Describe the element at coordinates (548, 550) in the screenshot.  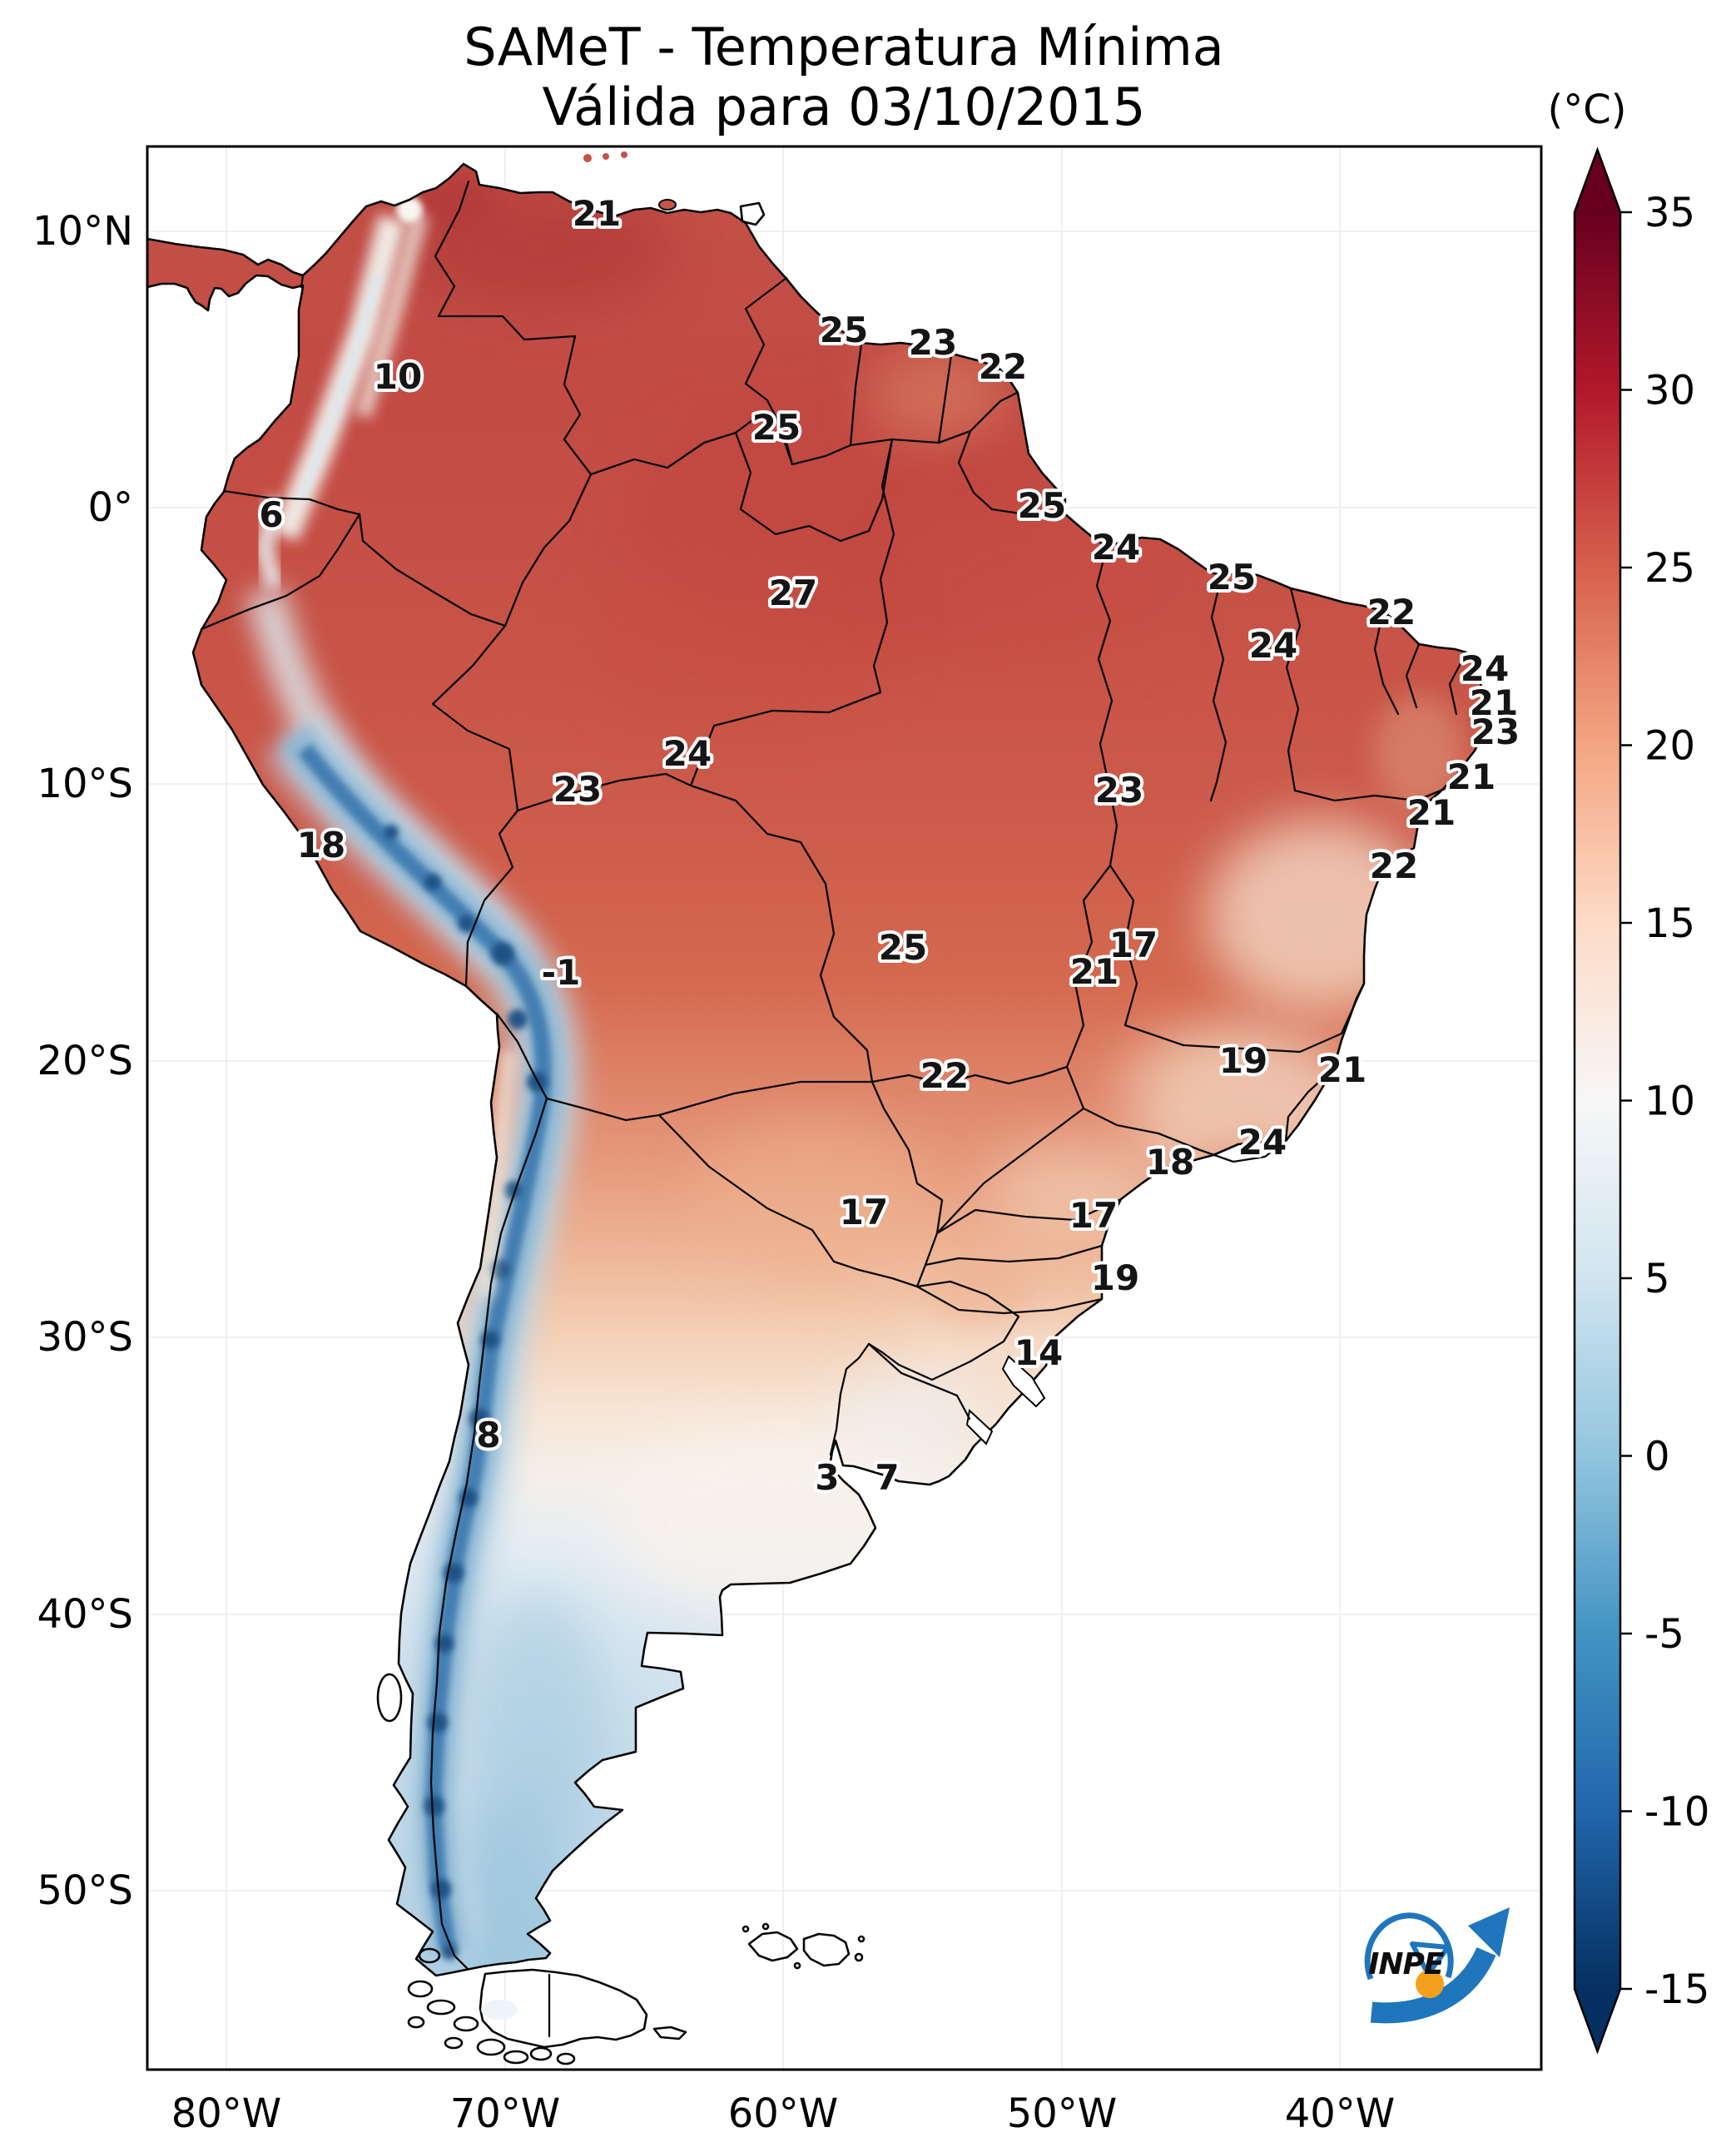
I see `border-colombia-brazil` at that location.